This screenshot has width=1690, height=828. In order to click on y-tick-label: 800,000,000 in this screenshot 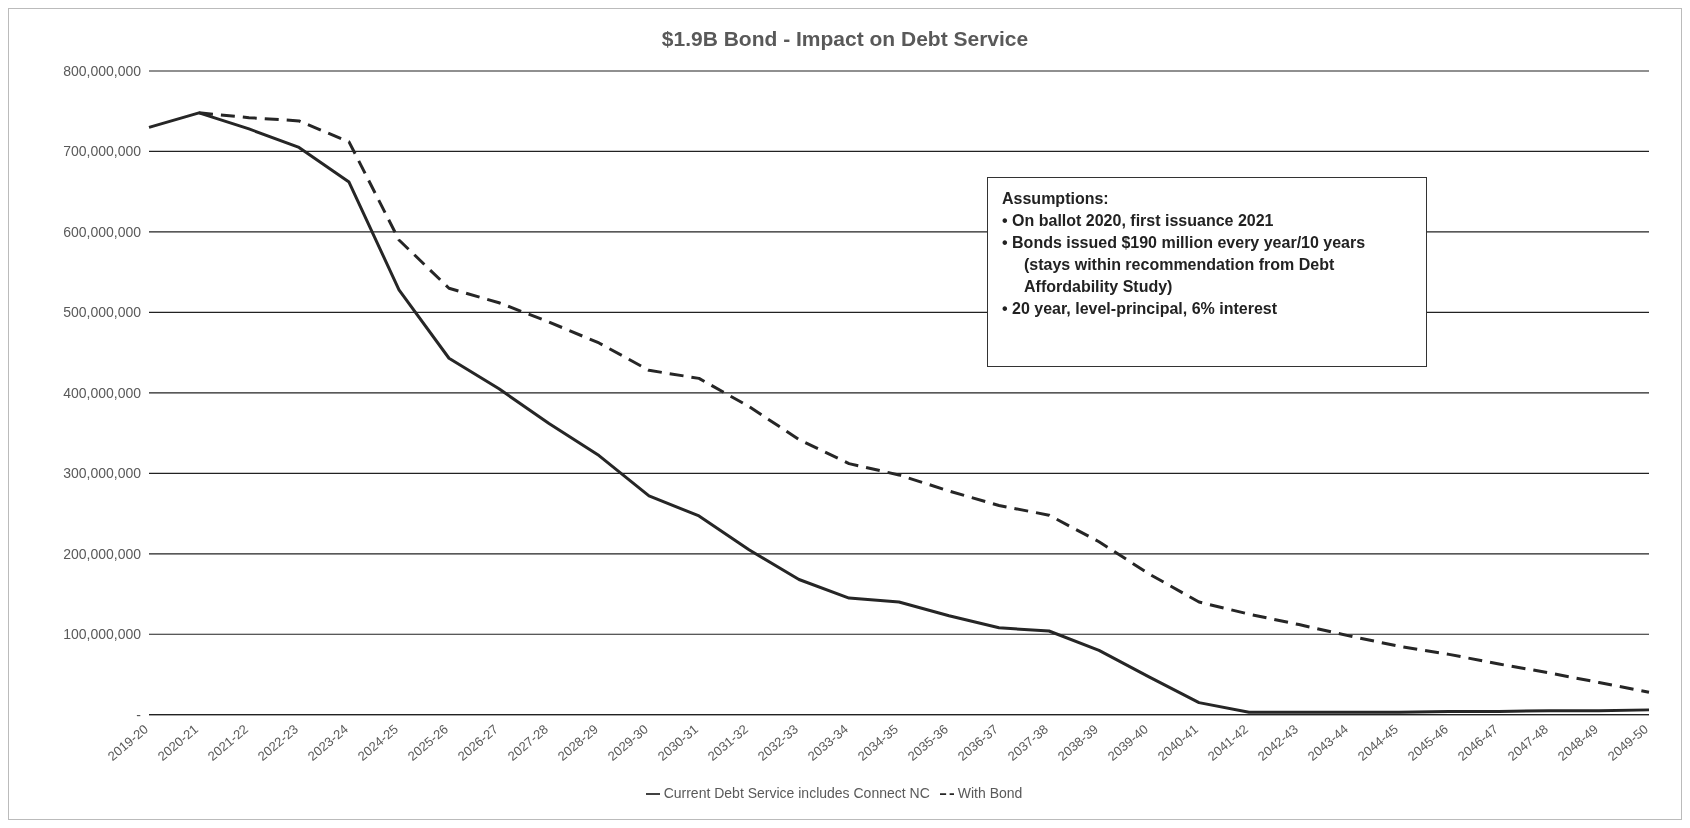, I will do `click(102, 70)`.